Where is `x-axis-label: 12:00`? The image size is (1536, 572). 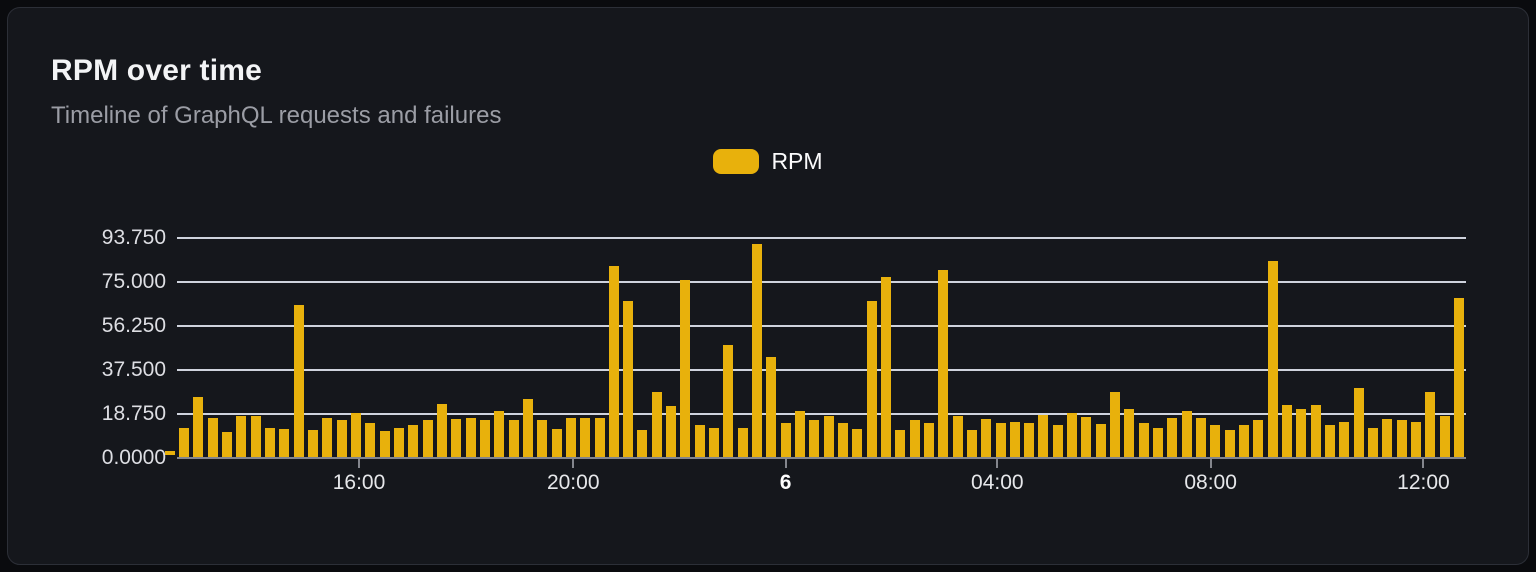 x-axis-label: 12:00 is located at coordinates (1423, 482).